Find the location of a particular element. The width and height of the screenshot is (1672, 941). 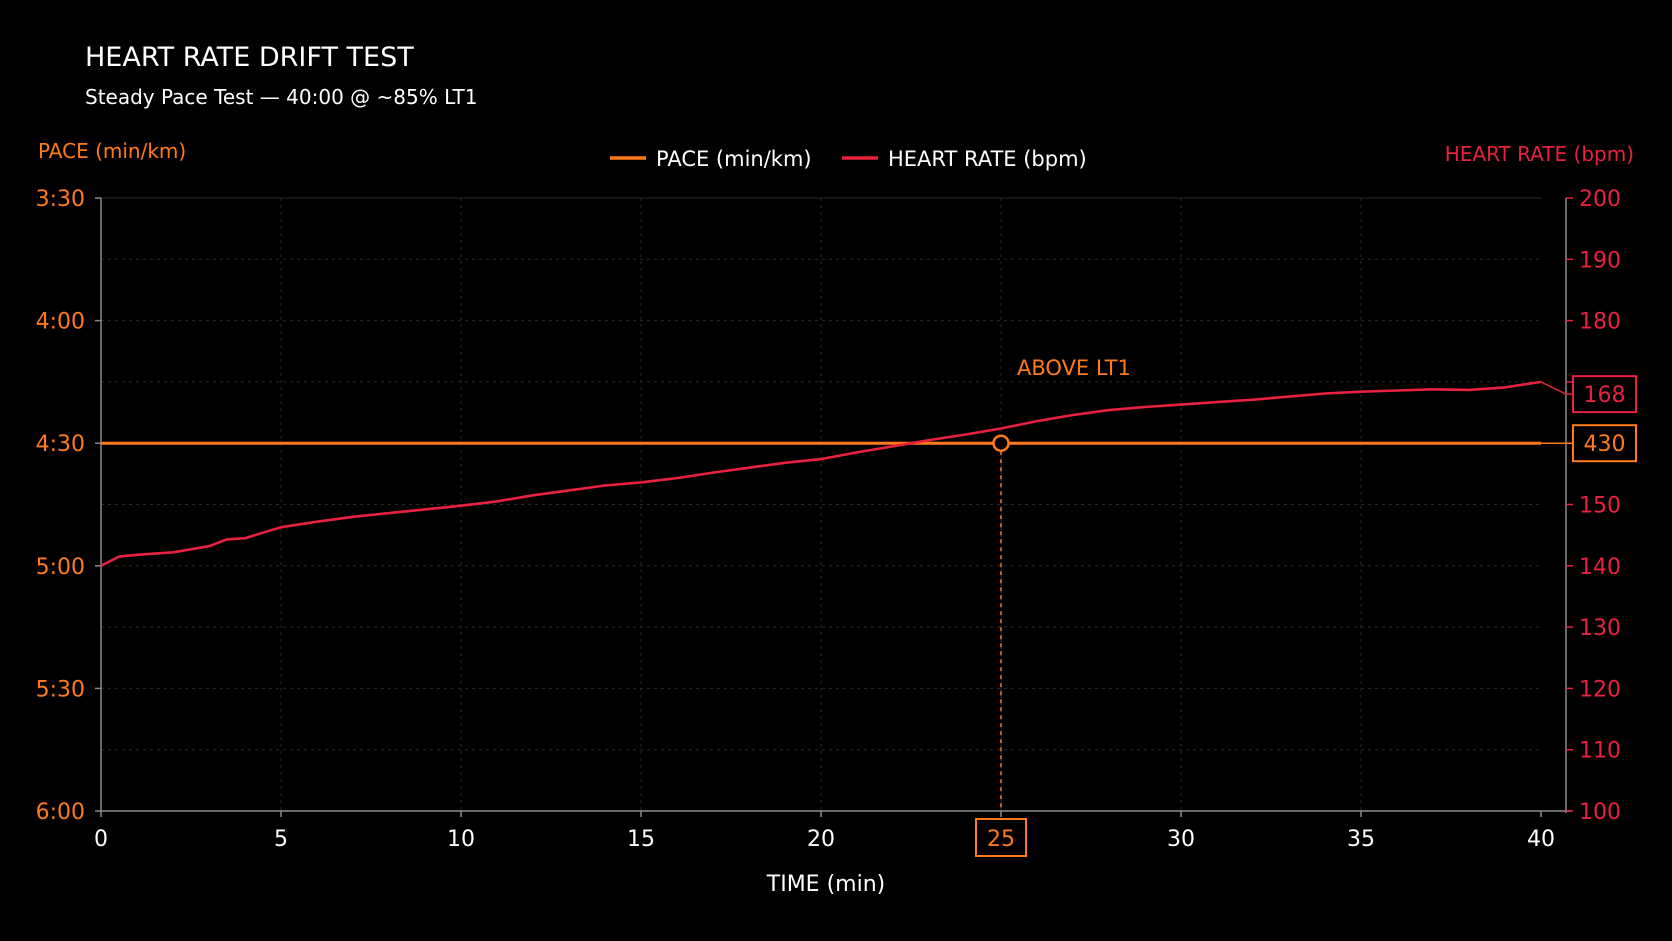

pace-end-tag-label: 430 is located at coordinates (1605, 444).